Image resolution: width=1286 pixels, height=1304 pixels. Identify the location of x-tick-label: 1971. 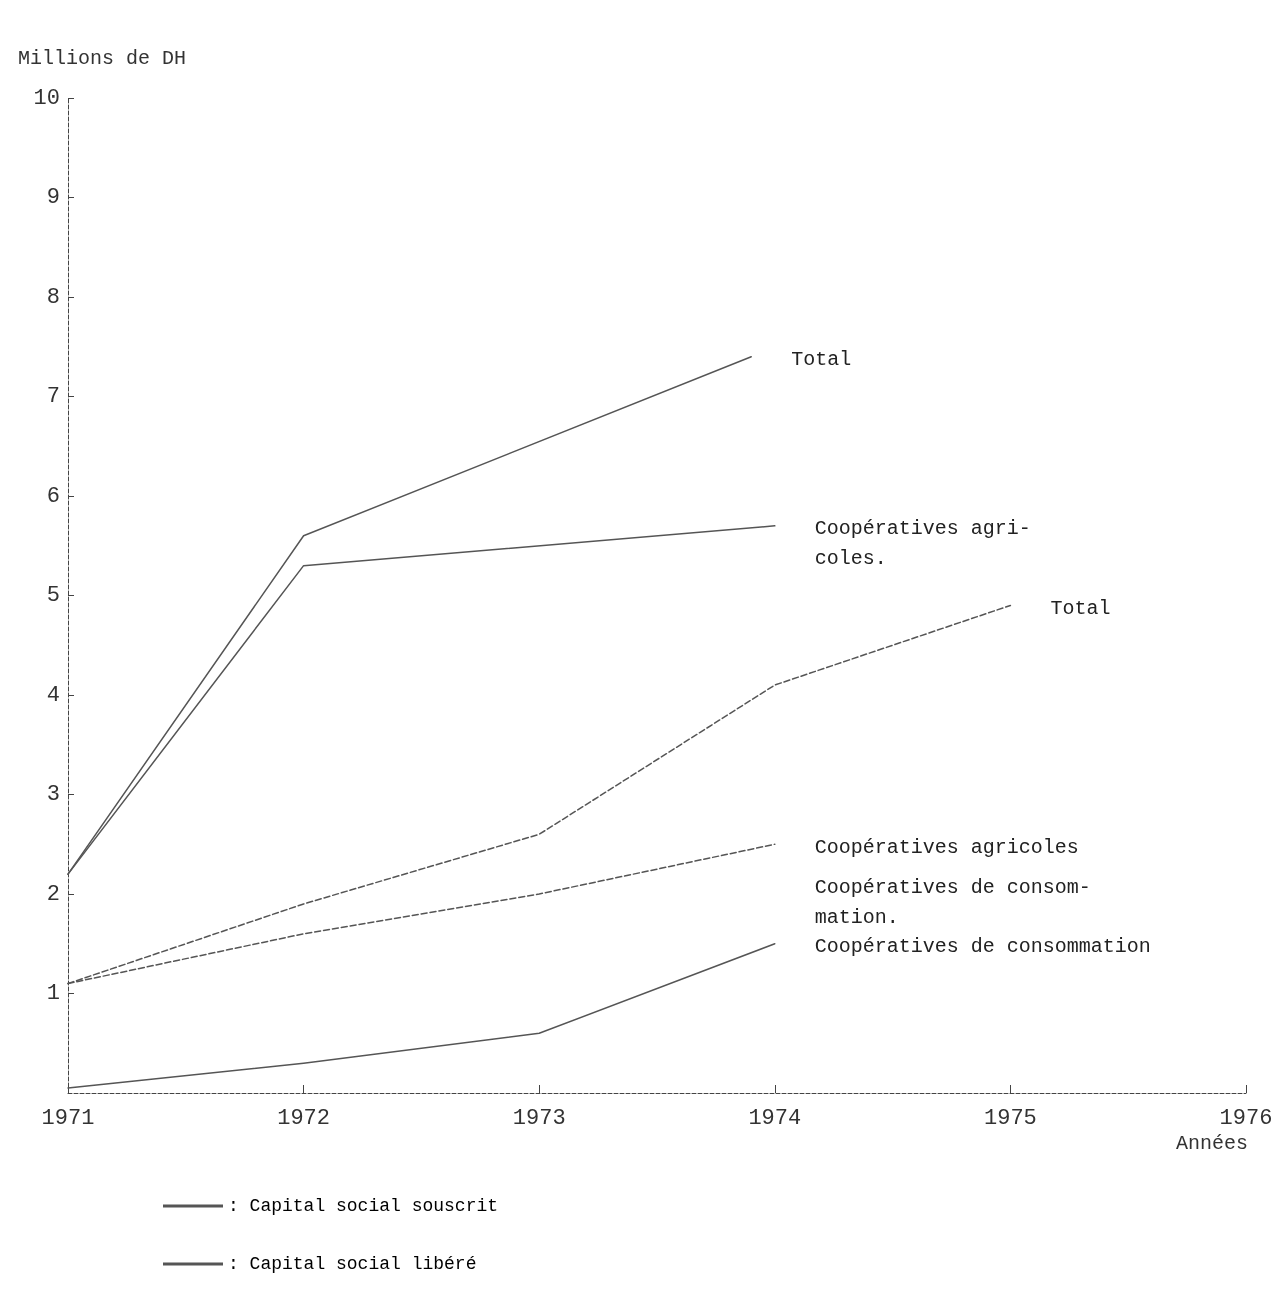
(68, 1118).